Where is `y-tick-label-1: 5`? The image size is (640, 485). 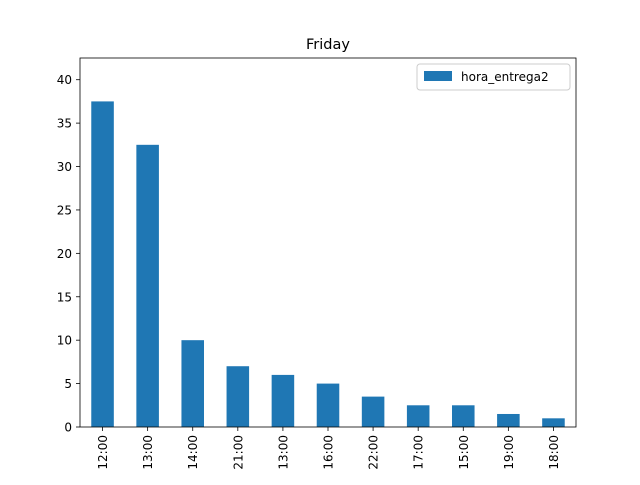 y-tick-label-1: 5 is located at coordinates (68, 384).